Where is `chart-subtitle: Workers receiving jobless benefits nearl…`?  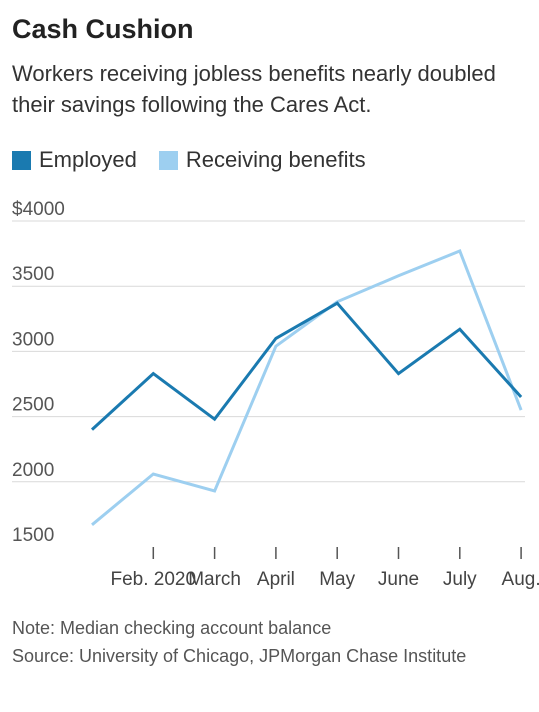 chart-subtitle: Workers receiving jobless benefits nearl… is located at coordinates (254, 89).